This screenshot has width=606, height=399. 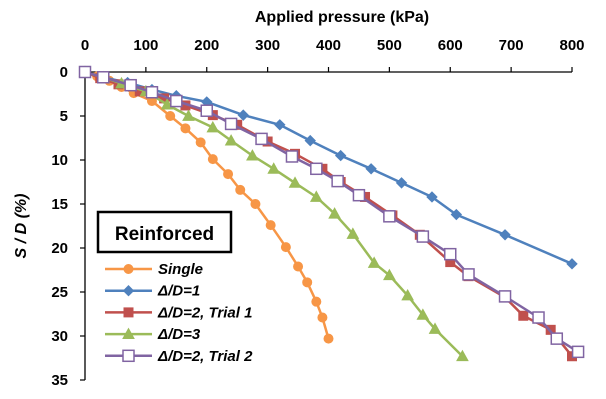 I want to click on x-axis-title: Applied pressure (kPa), so click(x=342, y=17).